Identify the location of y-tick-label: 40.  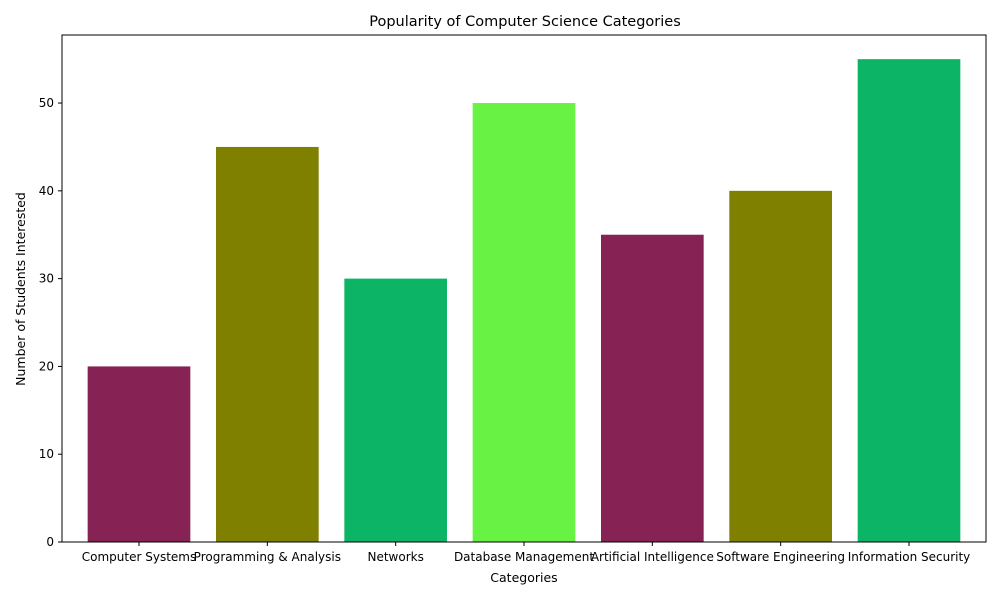
(46, 191).